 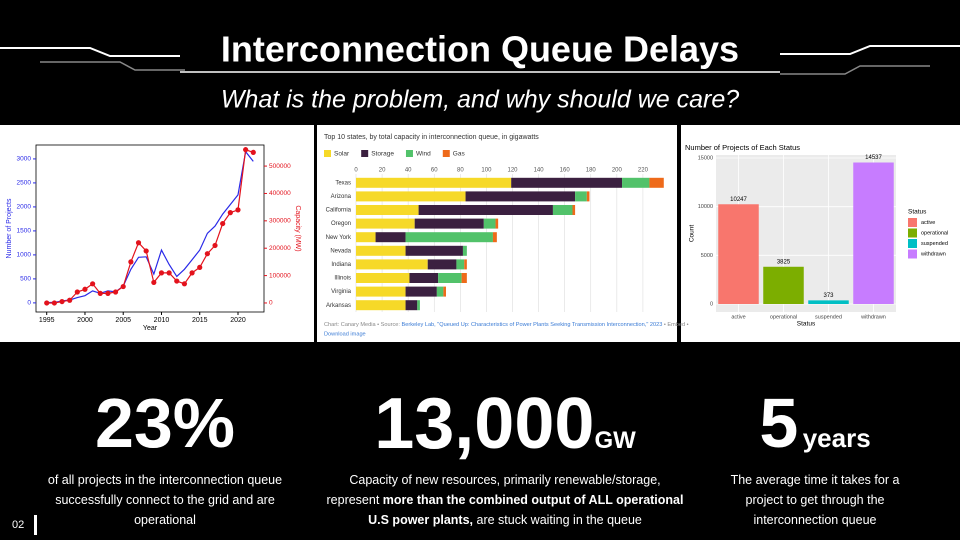 What do you see at coordinates (615, 440) in the screenshot?
I see `stat-unit: GW` at bounding box center [615, 440].